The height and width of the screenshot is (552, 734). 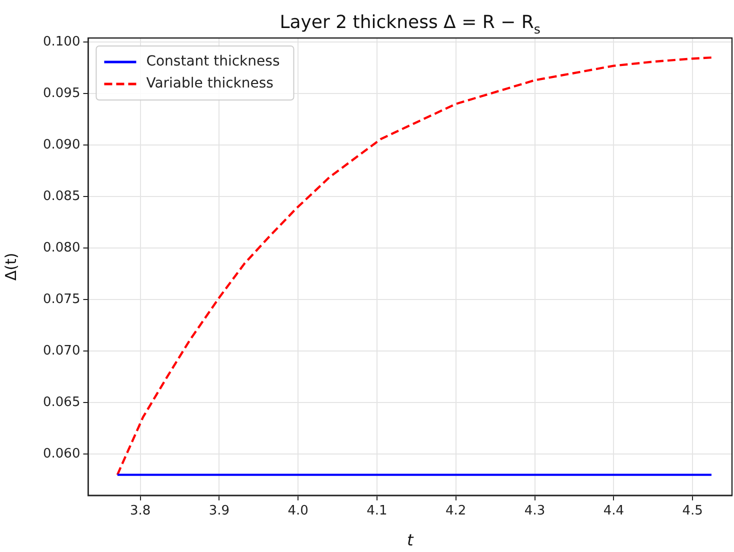 What do you see at coordinates (61, 42) in the screenshot?
I see `y-tick-label: 0.100` at bounding box center [61, 42].